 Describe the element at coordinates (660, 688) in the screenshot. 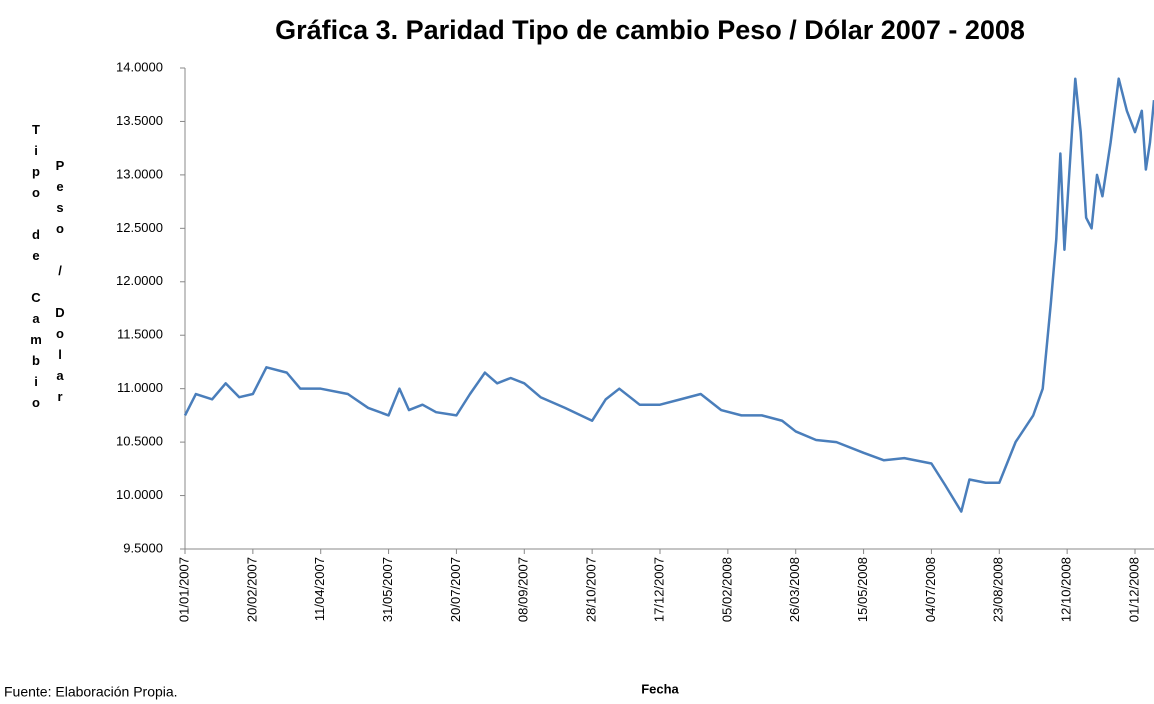

I see `x-axis-label: Fecha` at that location.